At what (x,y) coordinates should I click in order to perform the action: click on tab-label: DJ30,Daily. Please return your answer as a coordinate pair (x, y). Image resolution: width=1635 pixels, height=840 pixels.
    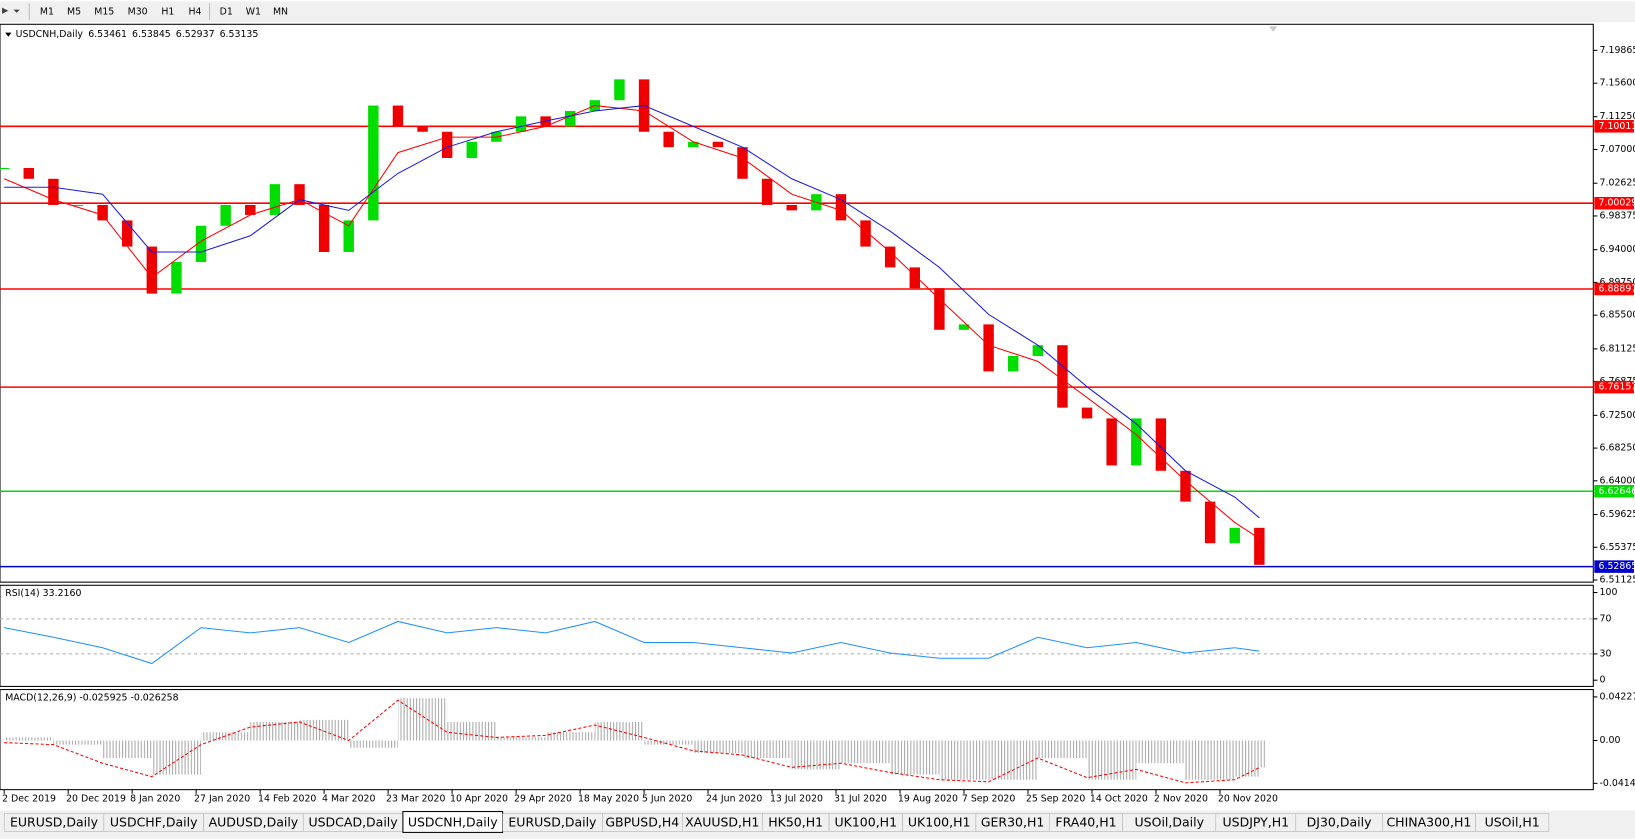
    Looking at the image, I should click on (1339, 822).